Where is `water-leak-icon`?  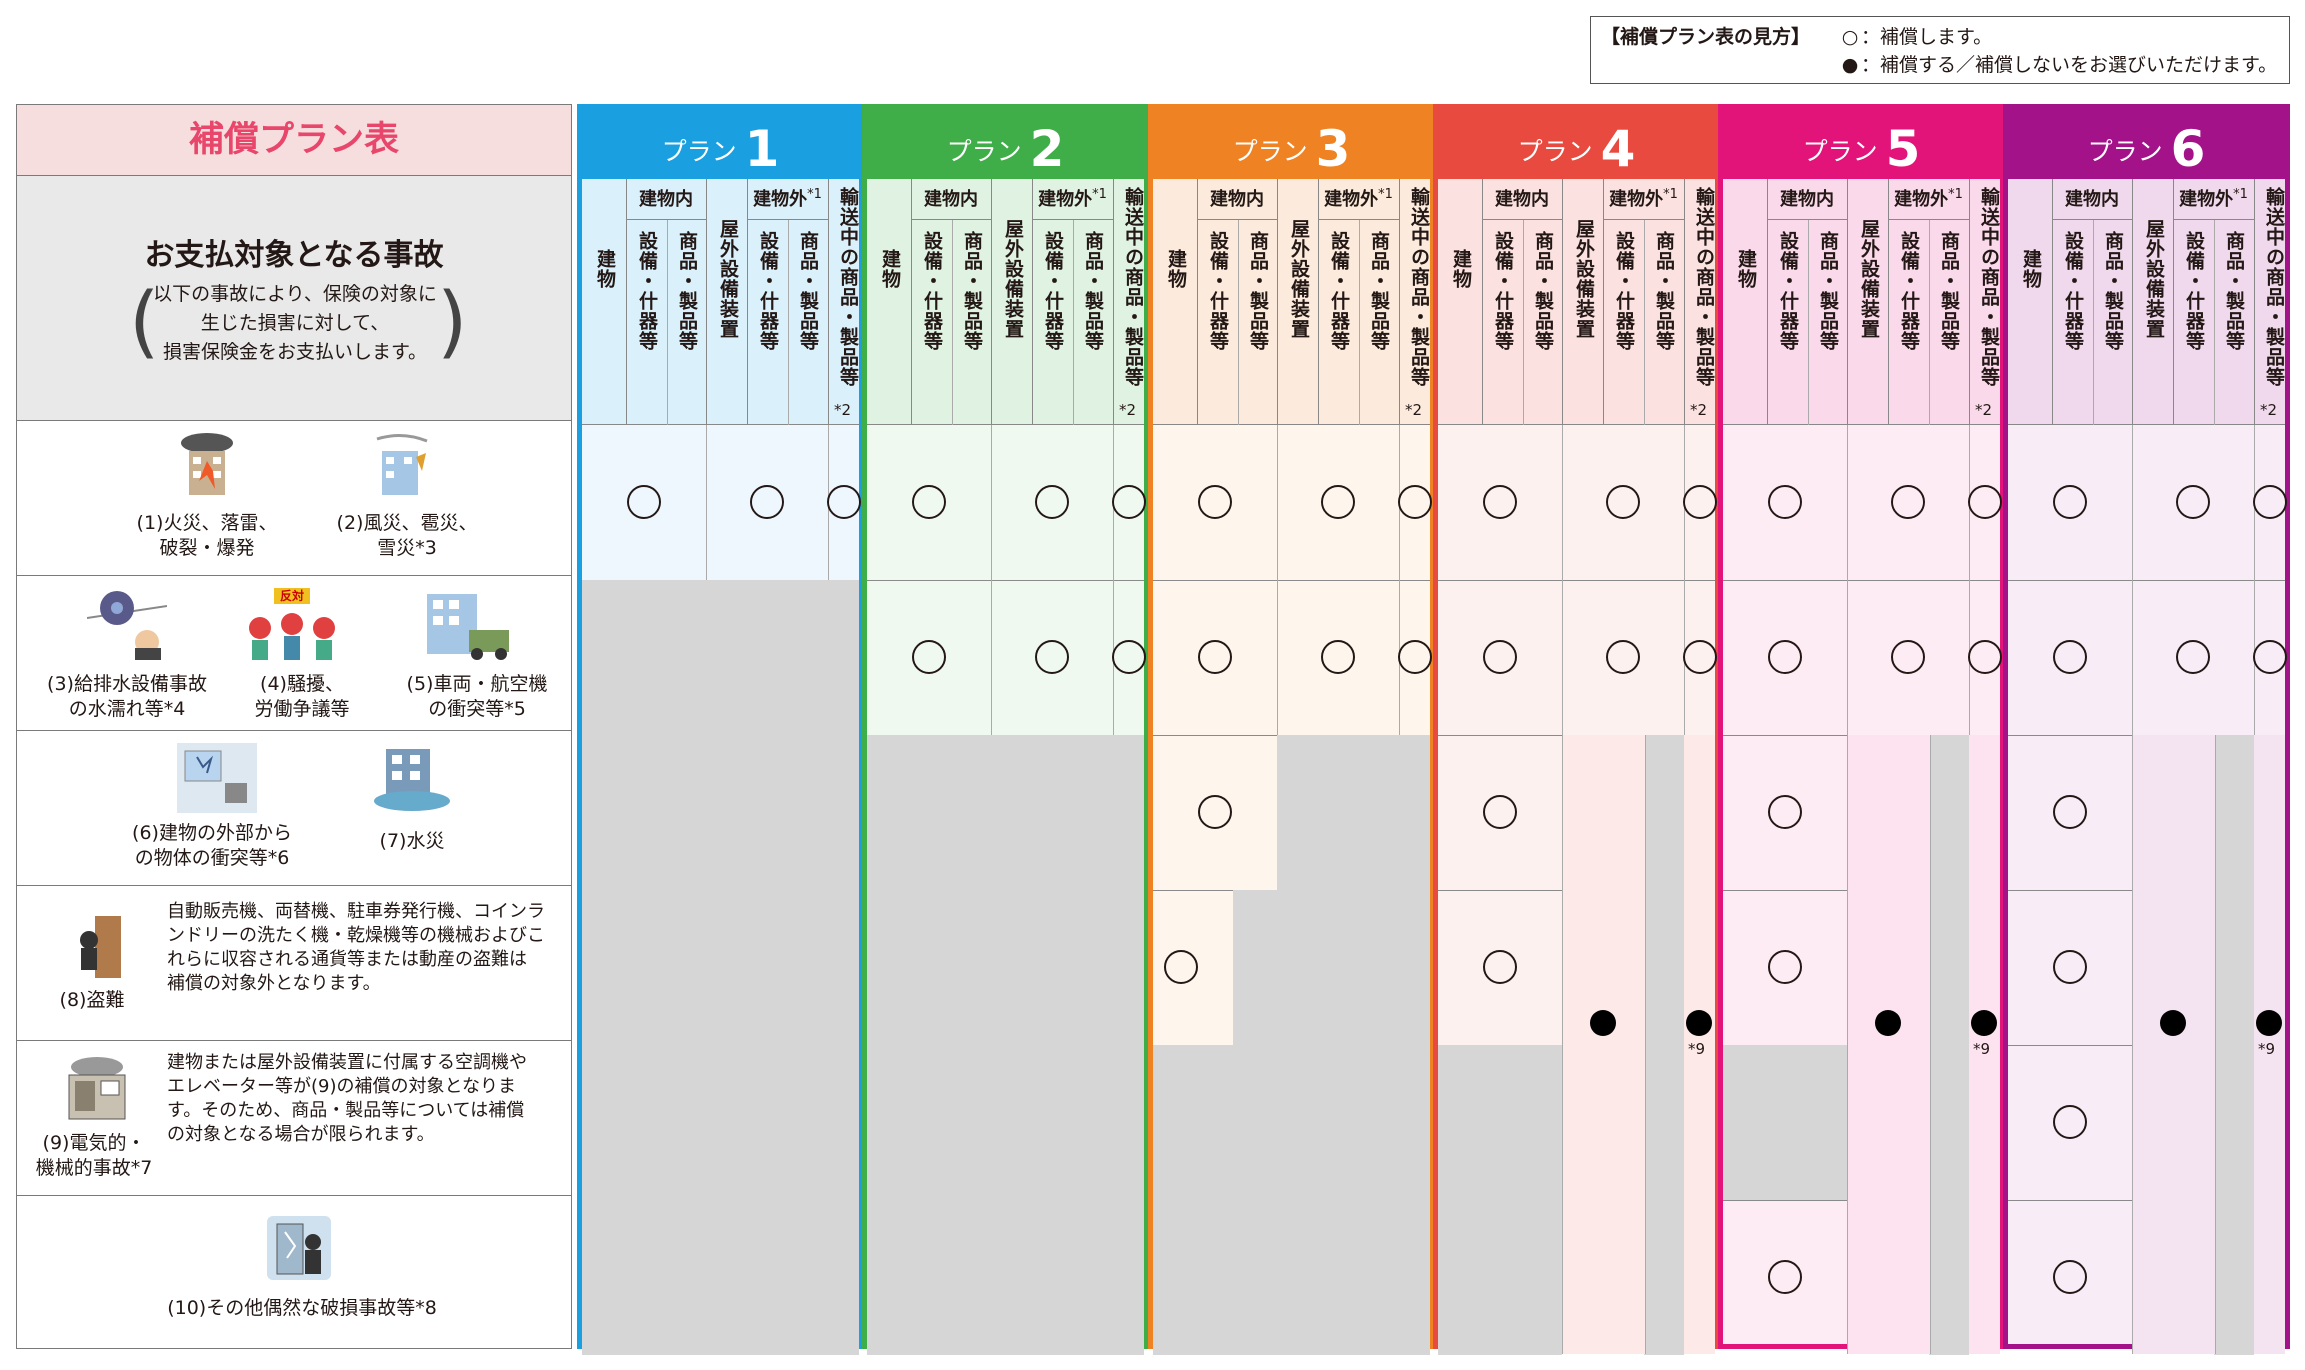 water-leak-icon is located at coordinates (127, 624).